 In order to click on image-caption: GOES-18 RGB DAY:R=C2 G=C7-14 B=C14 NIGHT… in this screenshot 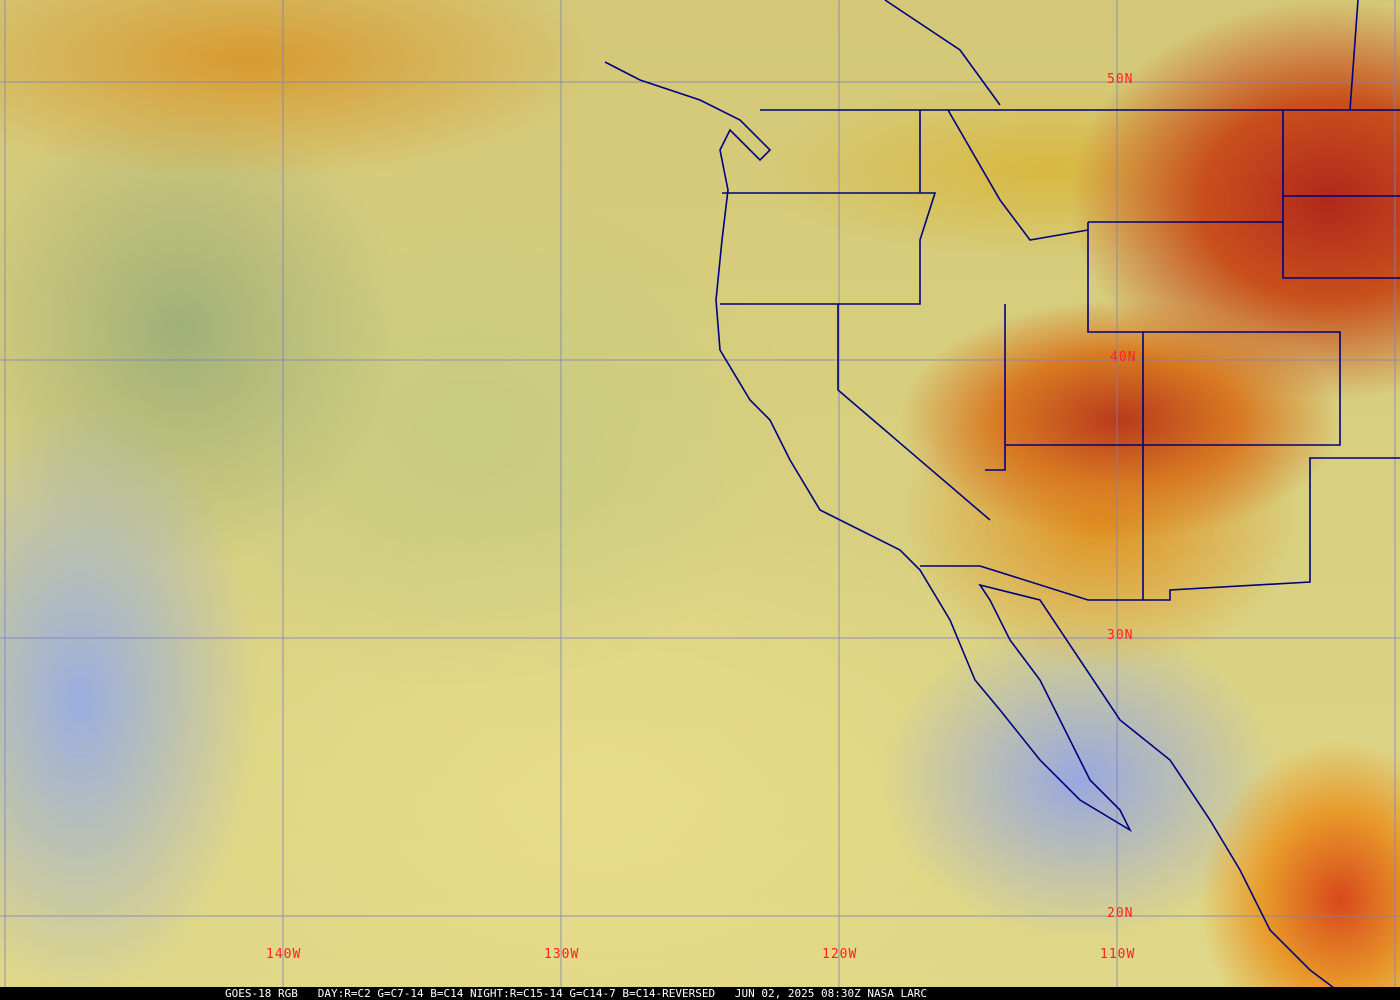, I will do `click(700, 993)`.